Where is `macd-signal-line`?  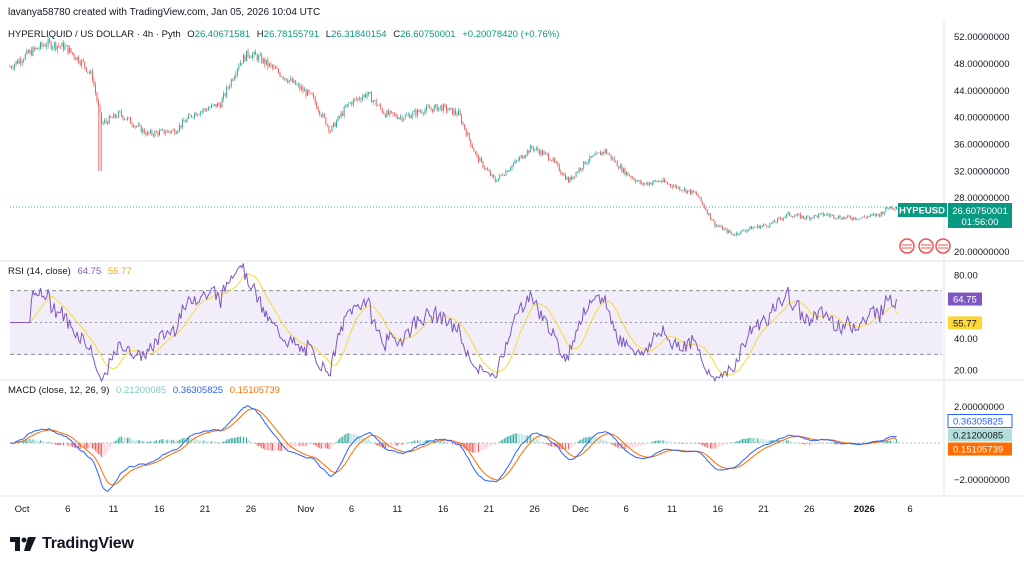 macd-signal-line is located at coordinates (453, 447).